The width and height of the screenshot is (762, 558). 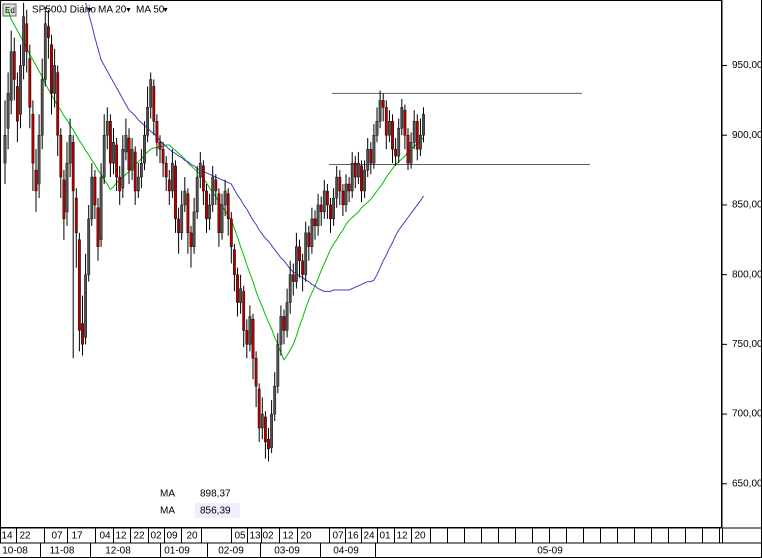 What do you see at coordinates (240, 536) in the screenshot?
I see `x-tick-label: 05` at bounding box center [240, 536].